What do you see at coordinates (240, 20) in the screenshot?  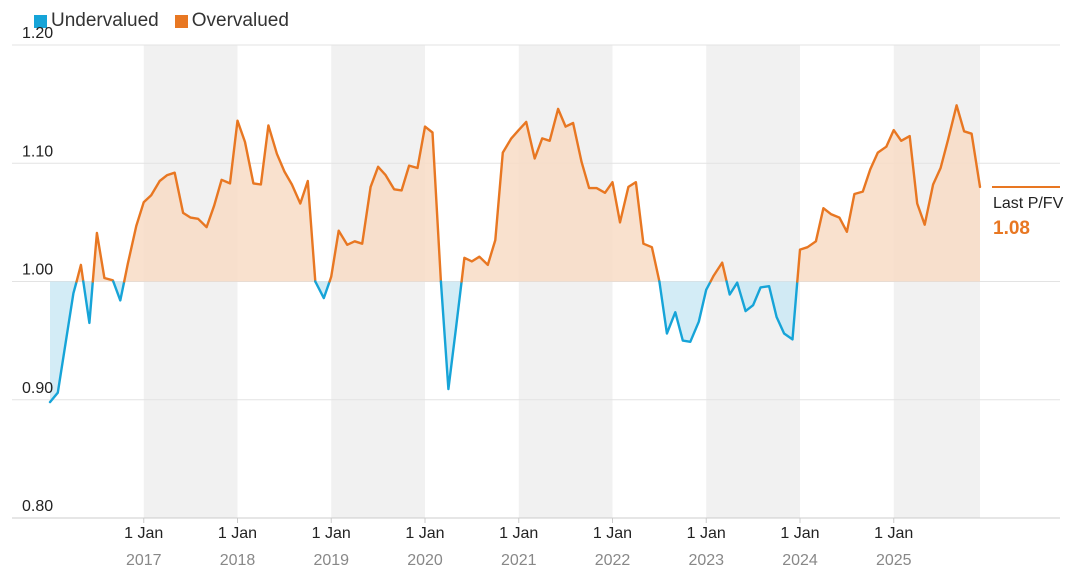 I see `legend-label-overvalued: Overvalued` at bounding box center [240, 20].